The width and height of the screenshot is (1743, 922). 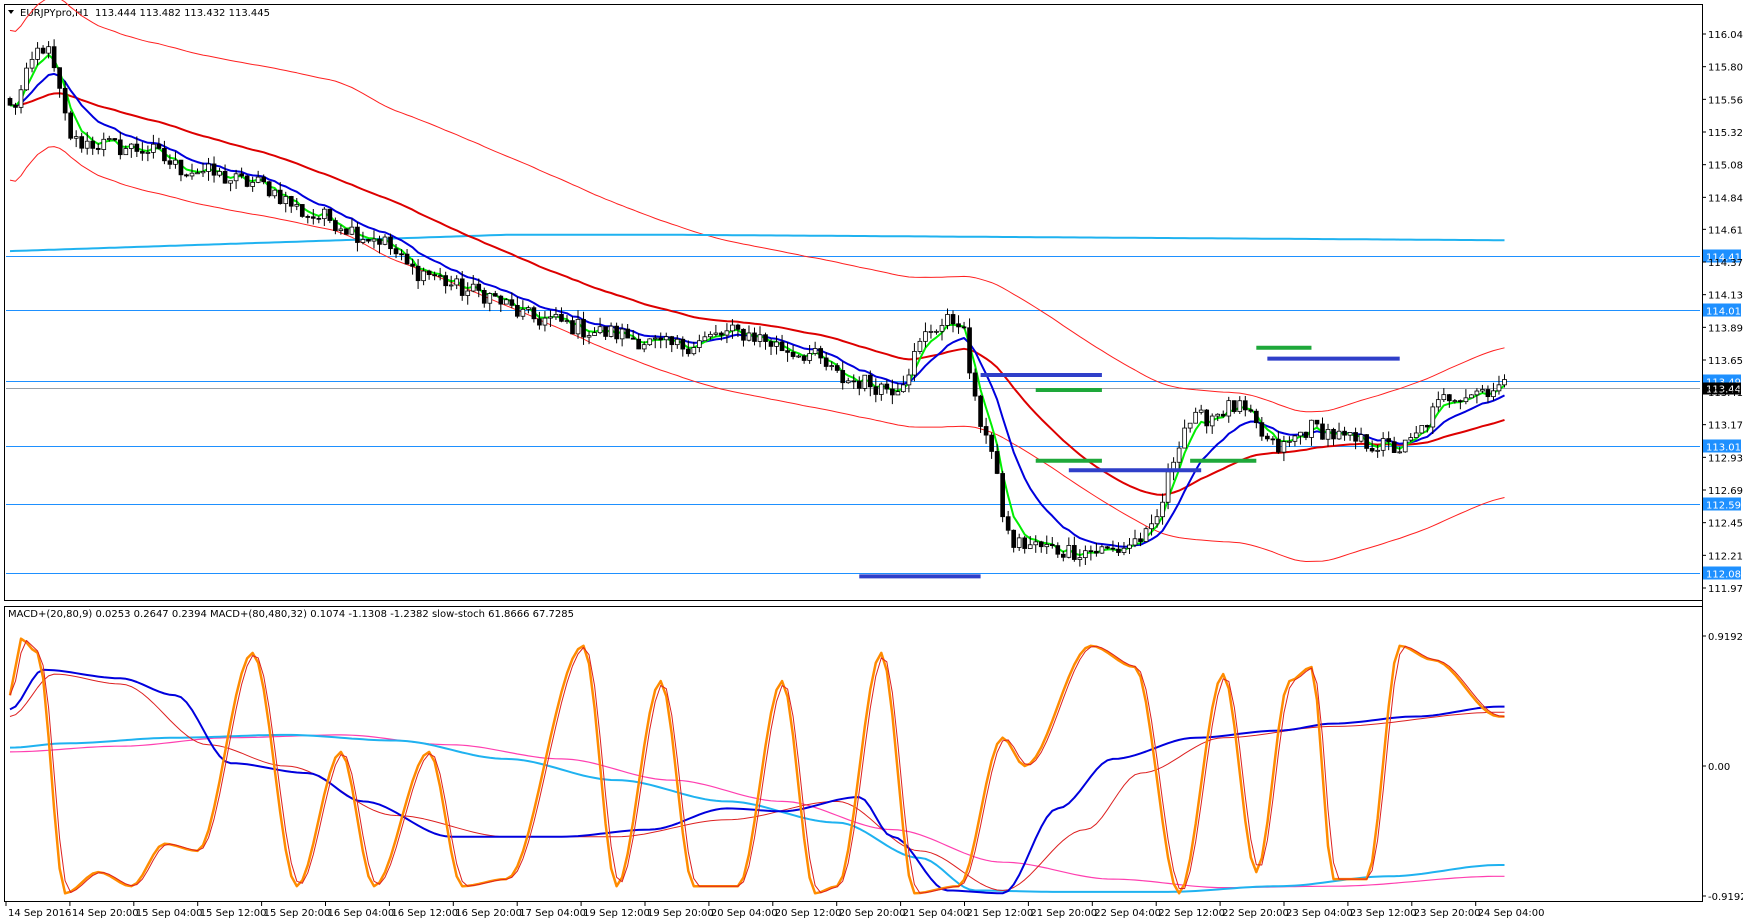 I want to click on x-tick-label: 22 Sep 12:00, so click(x=1191, y=913).